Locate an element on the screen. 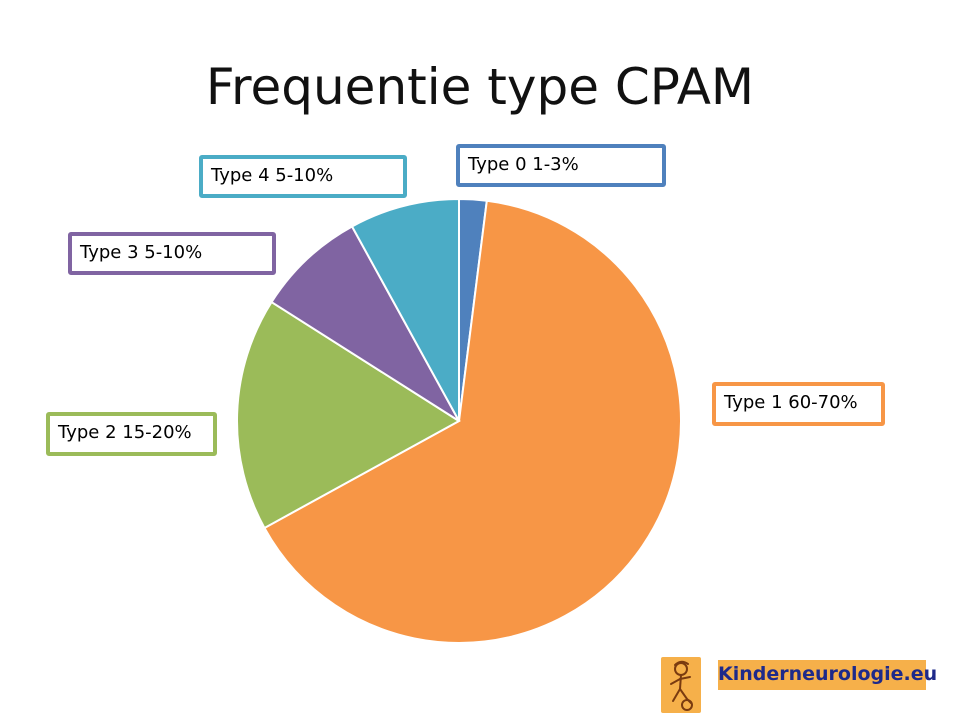 The height and width of the screenshot is (720, 960). data-label-type-0: Type 0 1-3% is located at coordinates (561, 165).